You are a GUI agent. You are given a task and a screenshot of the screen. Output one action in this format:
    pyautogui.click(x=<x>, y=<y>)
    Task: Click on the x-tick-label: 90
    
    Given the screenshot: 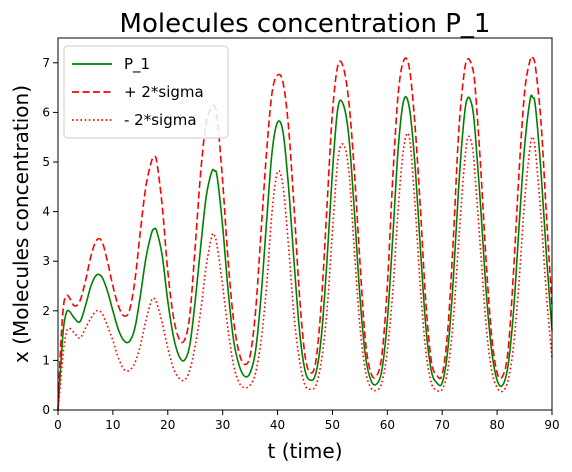 What is the action you would take?
    pyautogui.click(x=551, y=425)
    